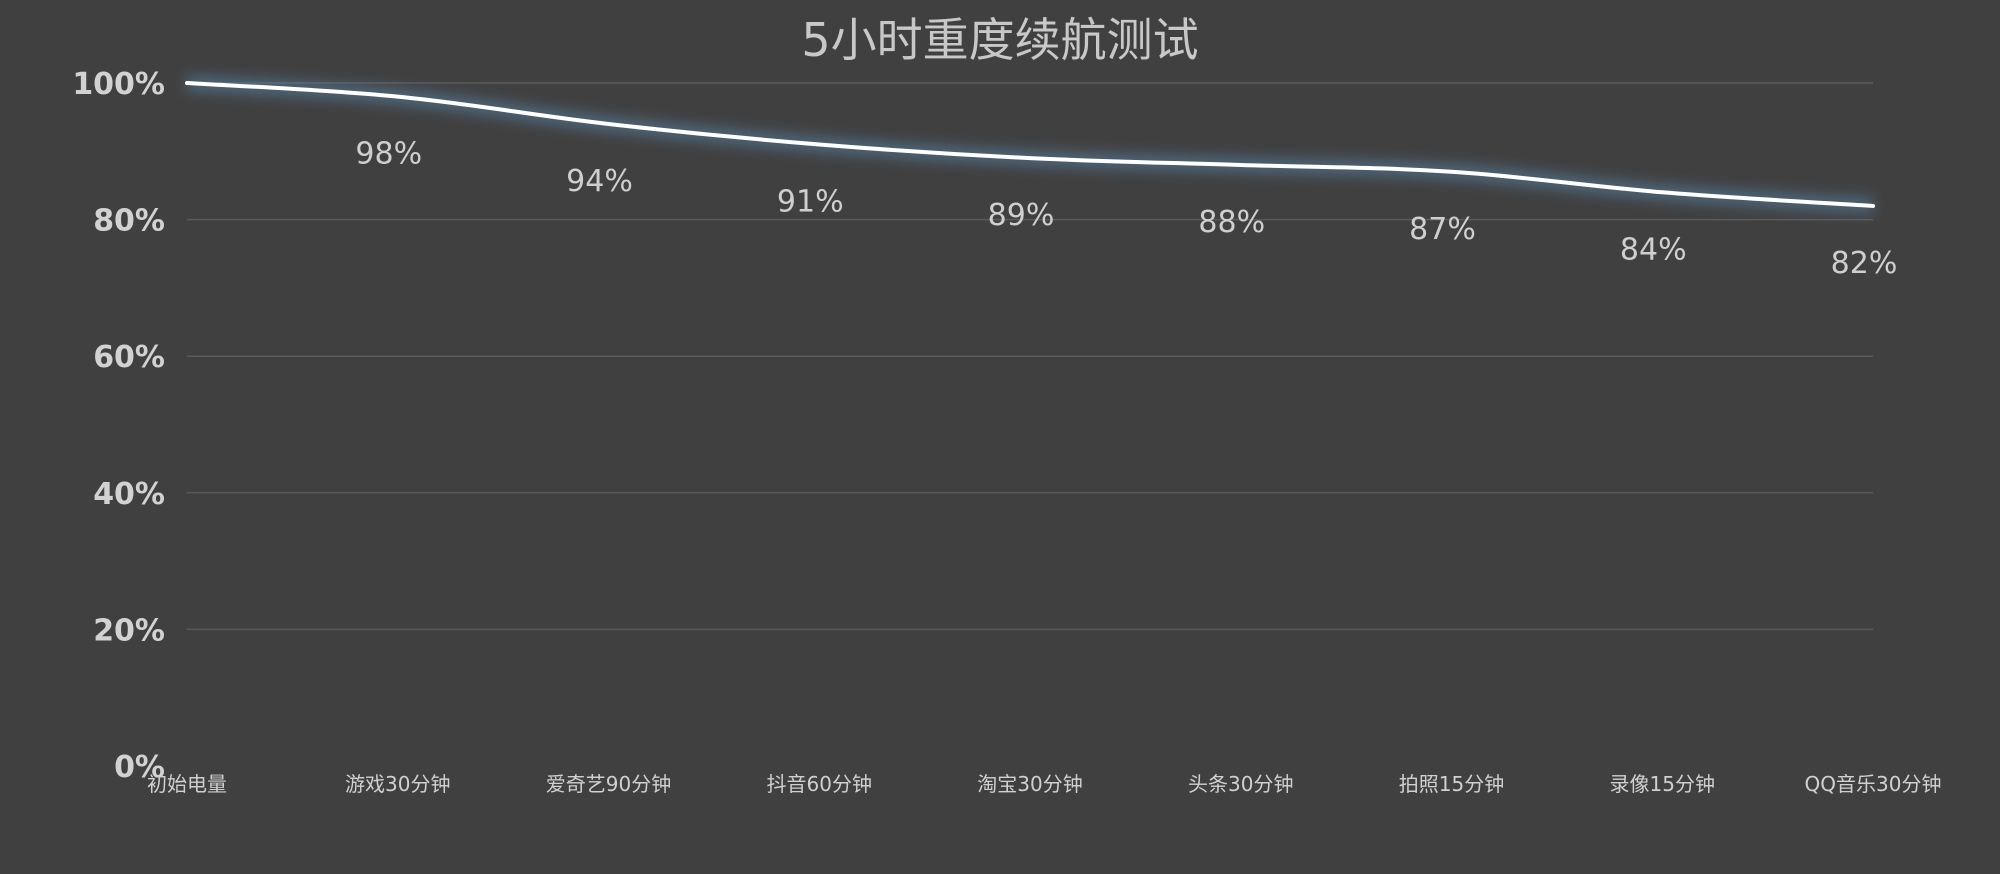 The height and width of the screenshot is (874, 2000). I want to click on y-tick-label: 20%, so click(129, 630).